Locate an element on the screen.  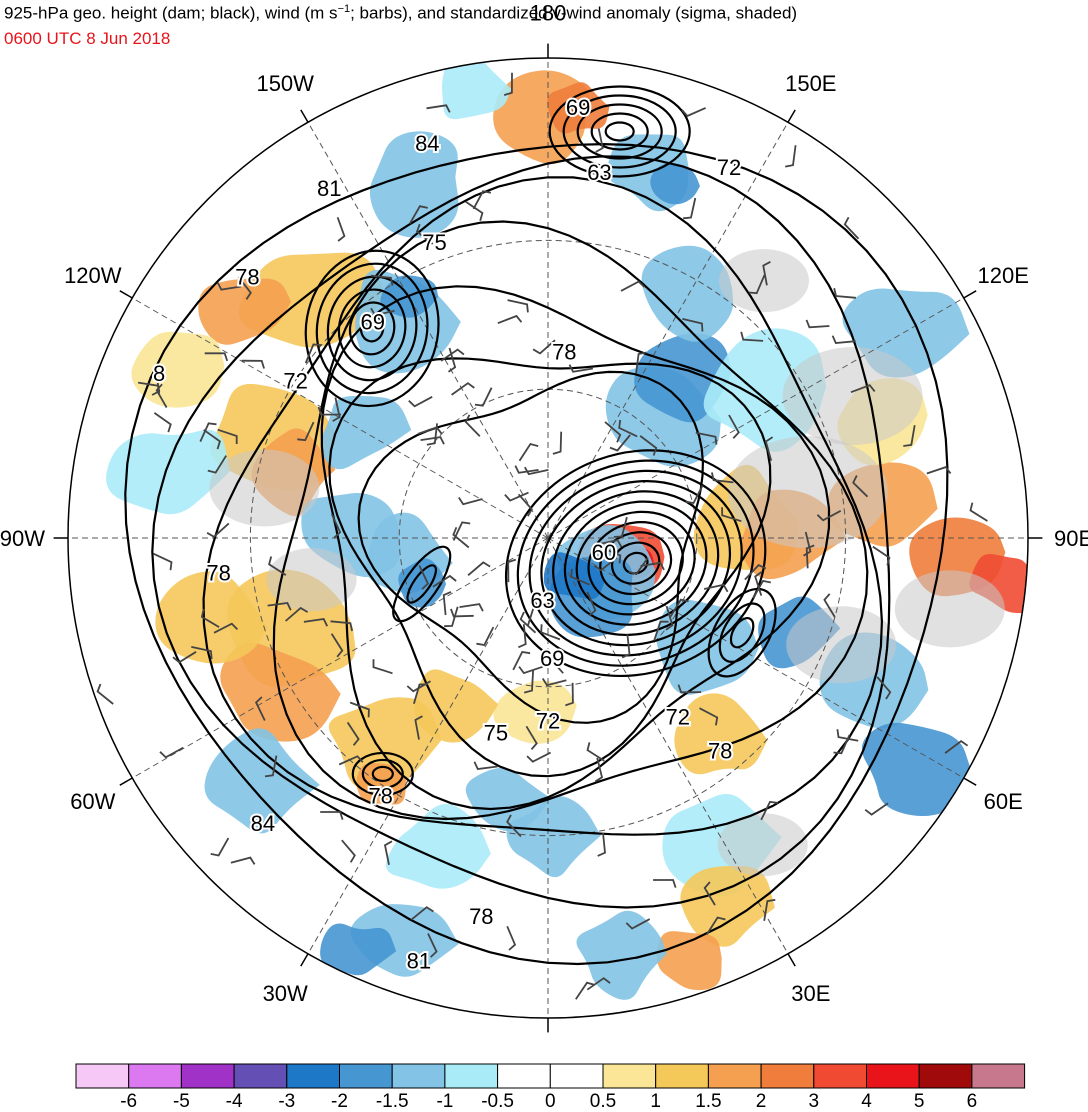
colorbar-tick-label: -5 is located at coordinates (181, 1101).